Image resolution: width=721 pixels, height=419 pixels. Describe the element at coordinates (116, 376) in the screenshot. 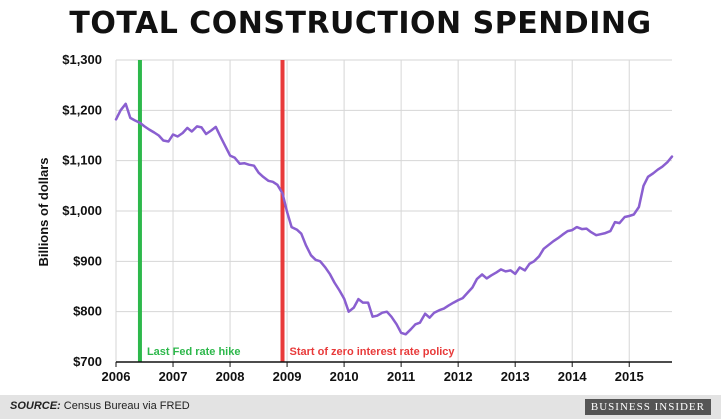

I see `x-tick-label: 2006` at that location.